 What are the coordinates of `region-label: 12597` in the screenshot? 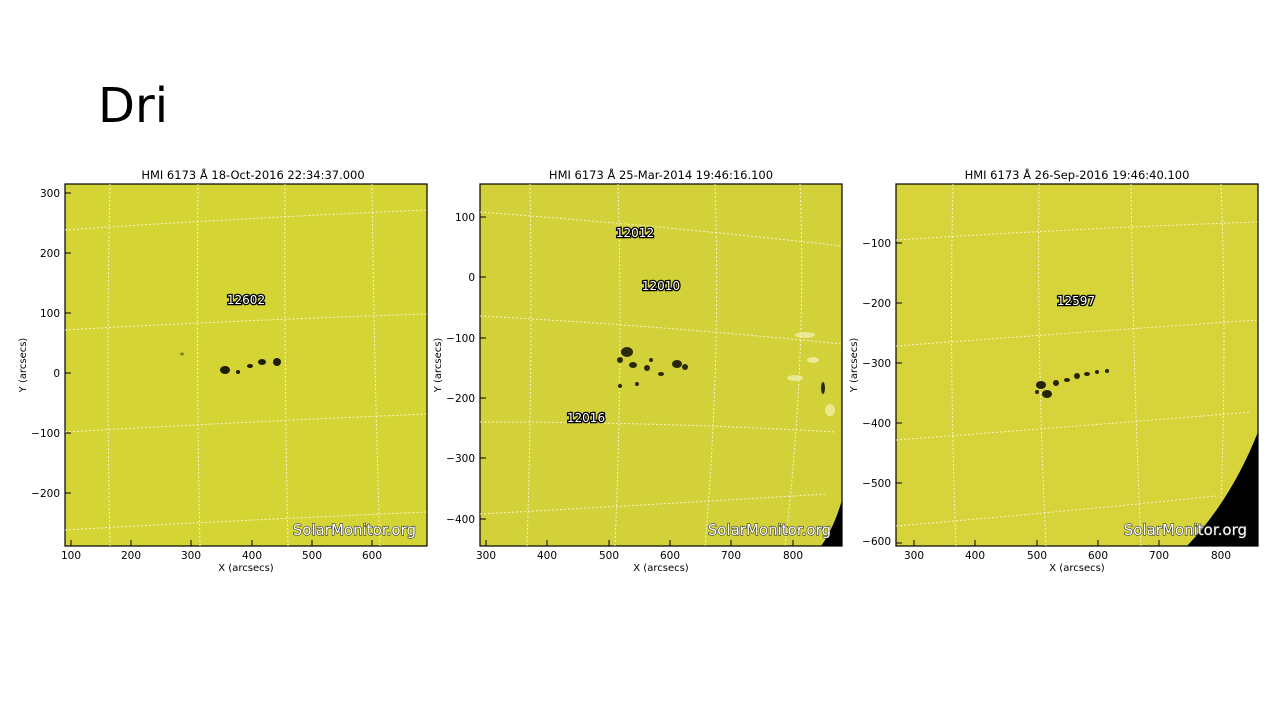 It's located at (1076, 301).